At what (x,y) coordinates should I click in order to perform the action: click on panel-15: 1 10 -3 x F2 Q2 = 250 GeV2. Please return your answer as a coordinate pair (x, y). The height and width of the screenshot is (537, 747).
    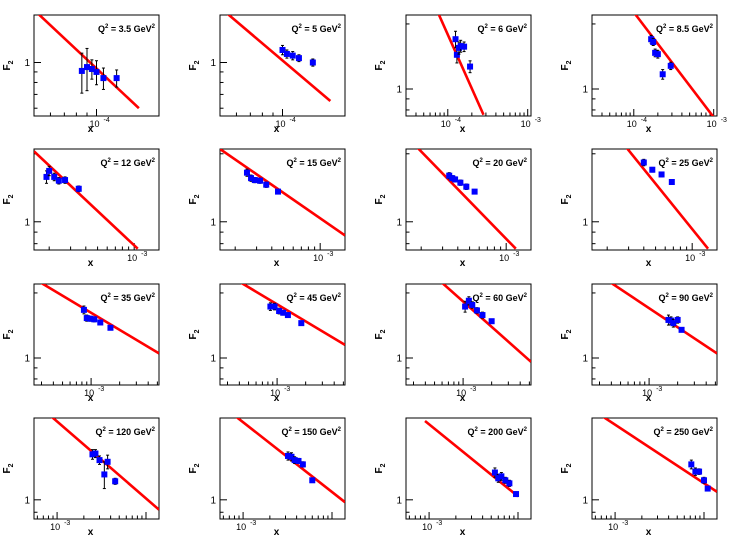
    Looking at the image, I should click on (639, 477).